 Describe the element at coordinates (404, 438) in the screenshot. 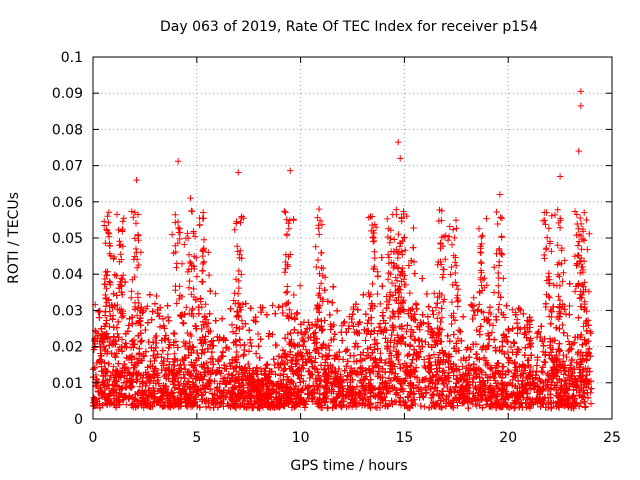

I see `x-tick-label: 15` at that location.